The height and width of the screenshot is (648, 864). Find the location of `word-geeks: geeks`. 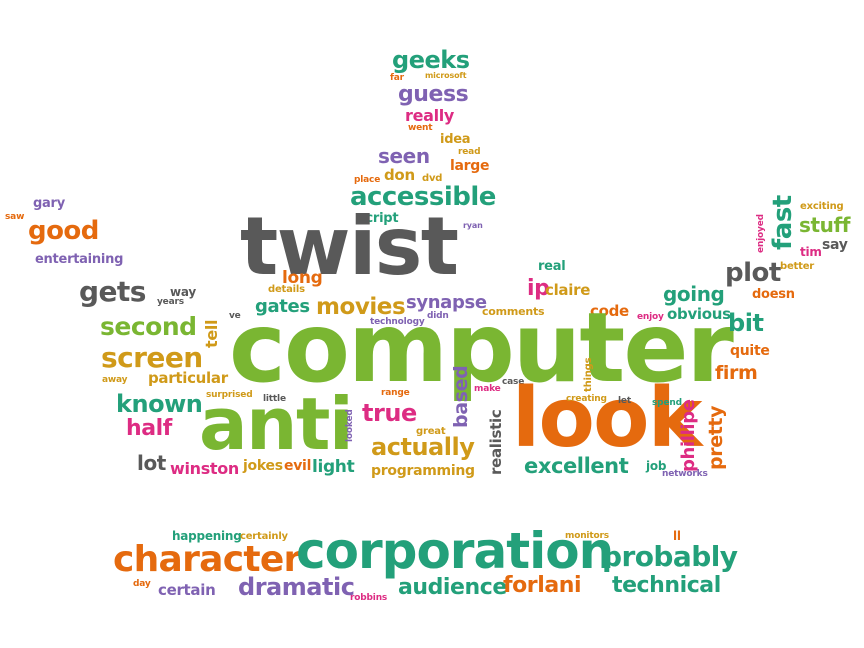

word-geeks: geeks is located at coordinates (431, 60).